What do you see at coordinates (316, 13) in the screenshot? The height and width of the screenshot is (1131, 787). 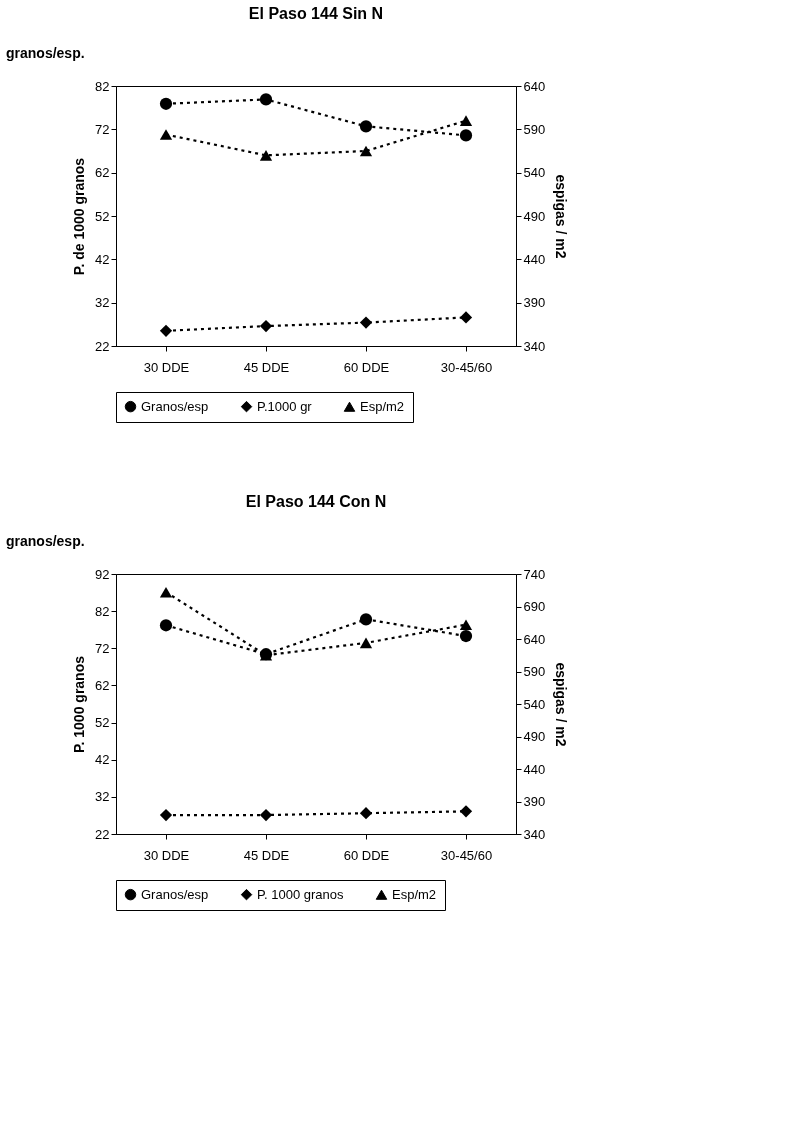 I see `chart-title: El Paso 144 Sin N` at bounding box center [316, 13].